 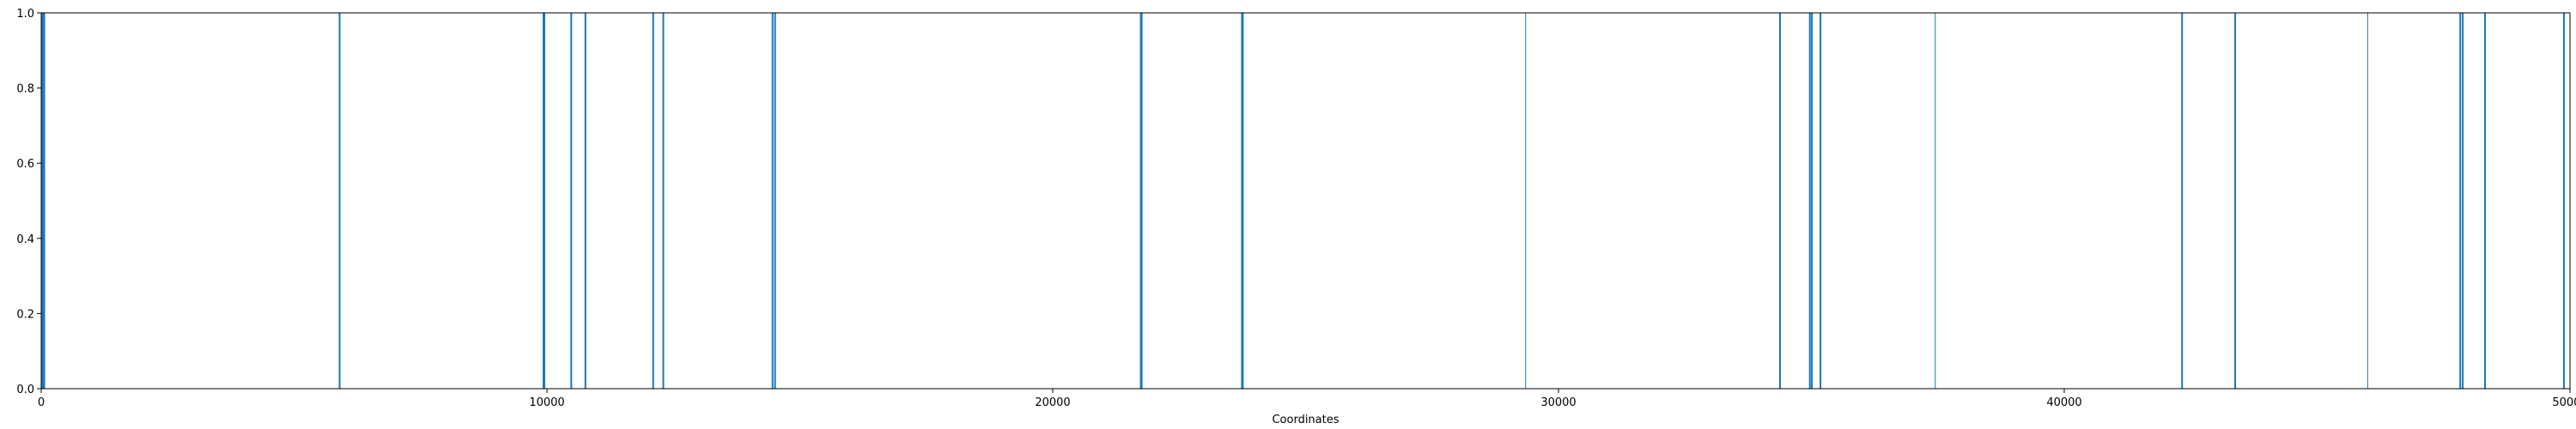 What do you see at coordinates (2063, 402) in the screenshot?
I see `x-tick-label: 40000` at bounding box center [2063, 402].